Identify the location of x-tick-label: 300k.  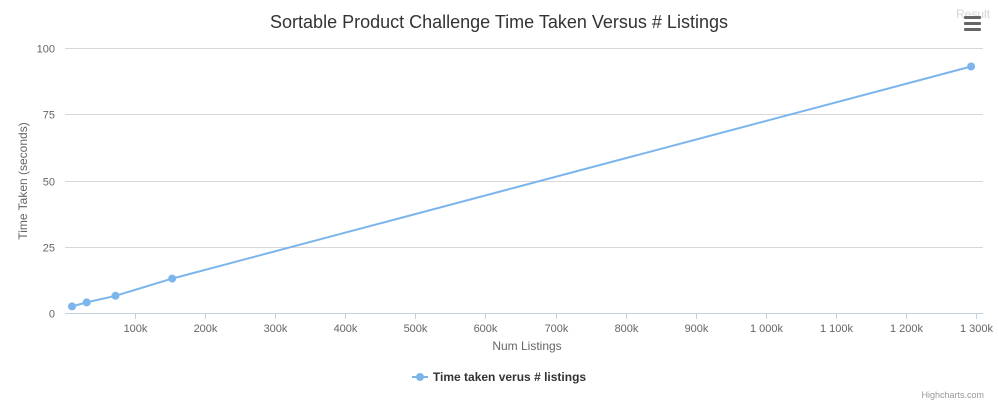
(276, 329).